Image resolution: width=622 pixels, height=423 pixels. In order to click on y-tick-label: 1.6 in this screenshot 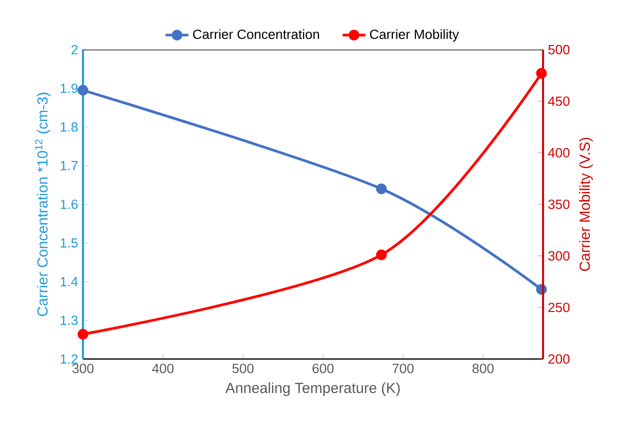, I will do `click(69, 204)`.